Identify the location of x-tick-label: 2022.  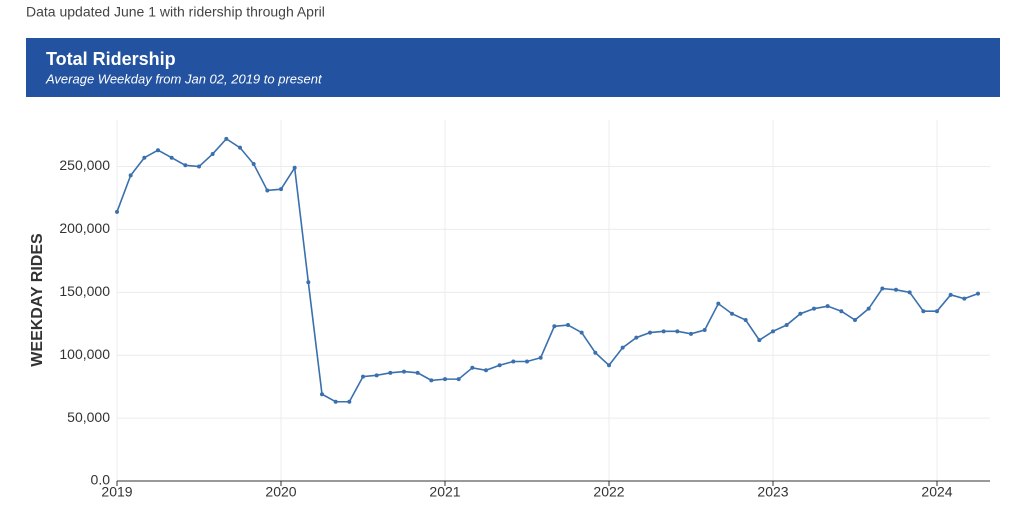
(608, 492).